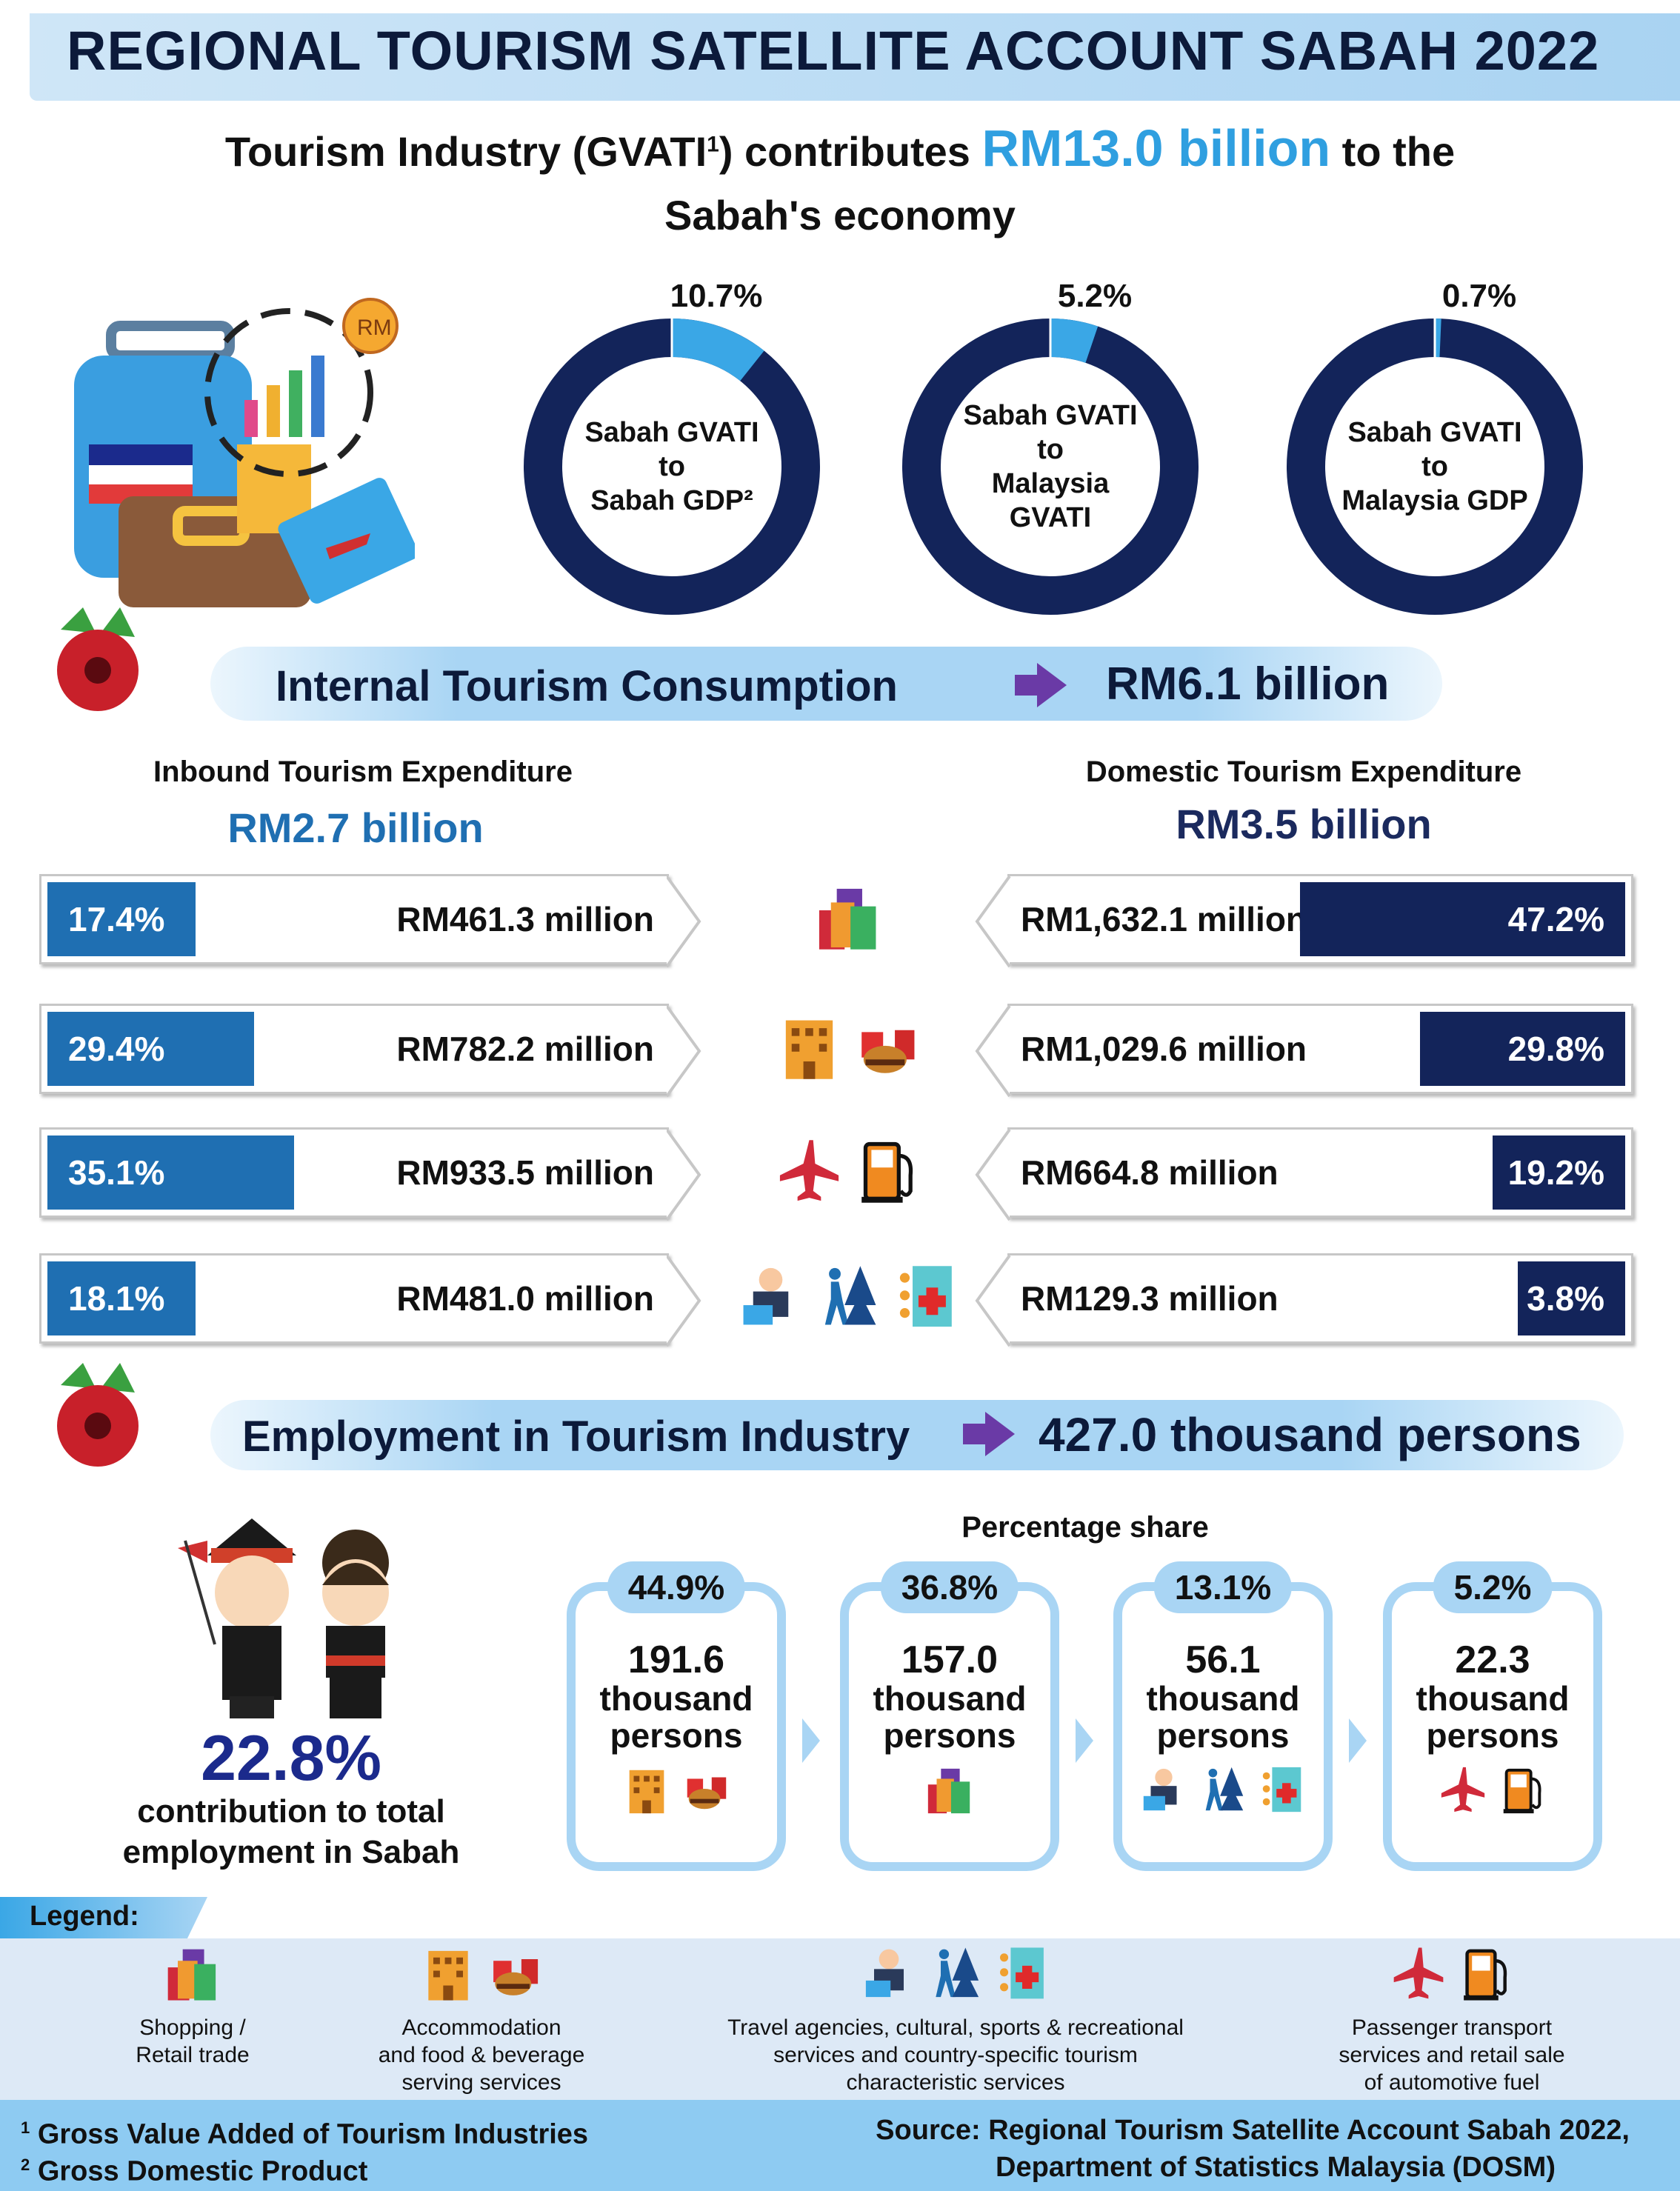 The height and width of the screenshot is (2191, 1680). I want to click on headline-text: Tourism Industry (GVATI, so click(465, 152).